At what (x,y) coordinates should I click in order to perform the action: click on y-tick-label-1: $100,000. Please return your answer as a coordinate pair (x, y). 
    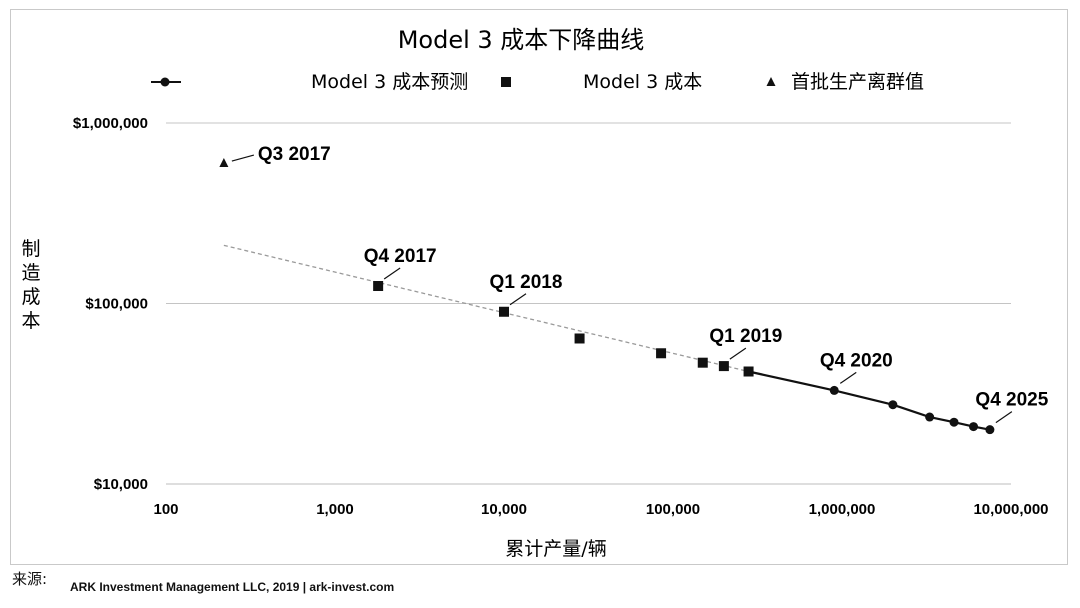
    Looking at the image, I should click on (116, 304).